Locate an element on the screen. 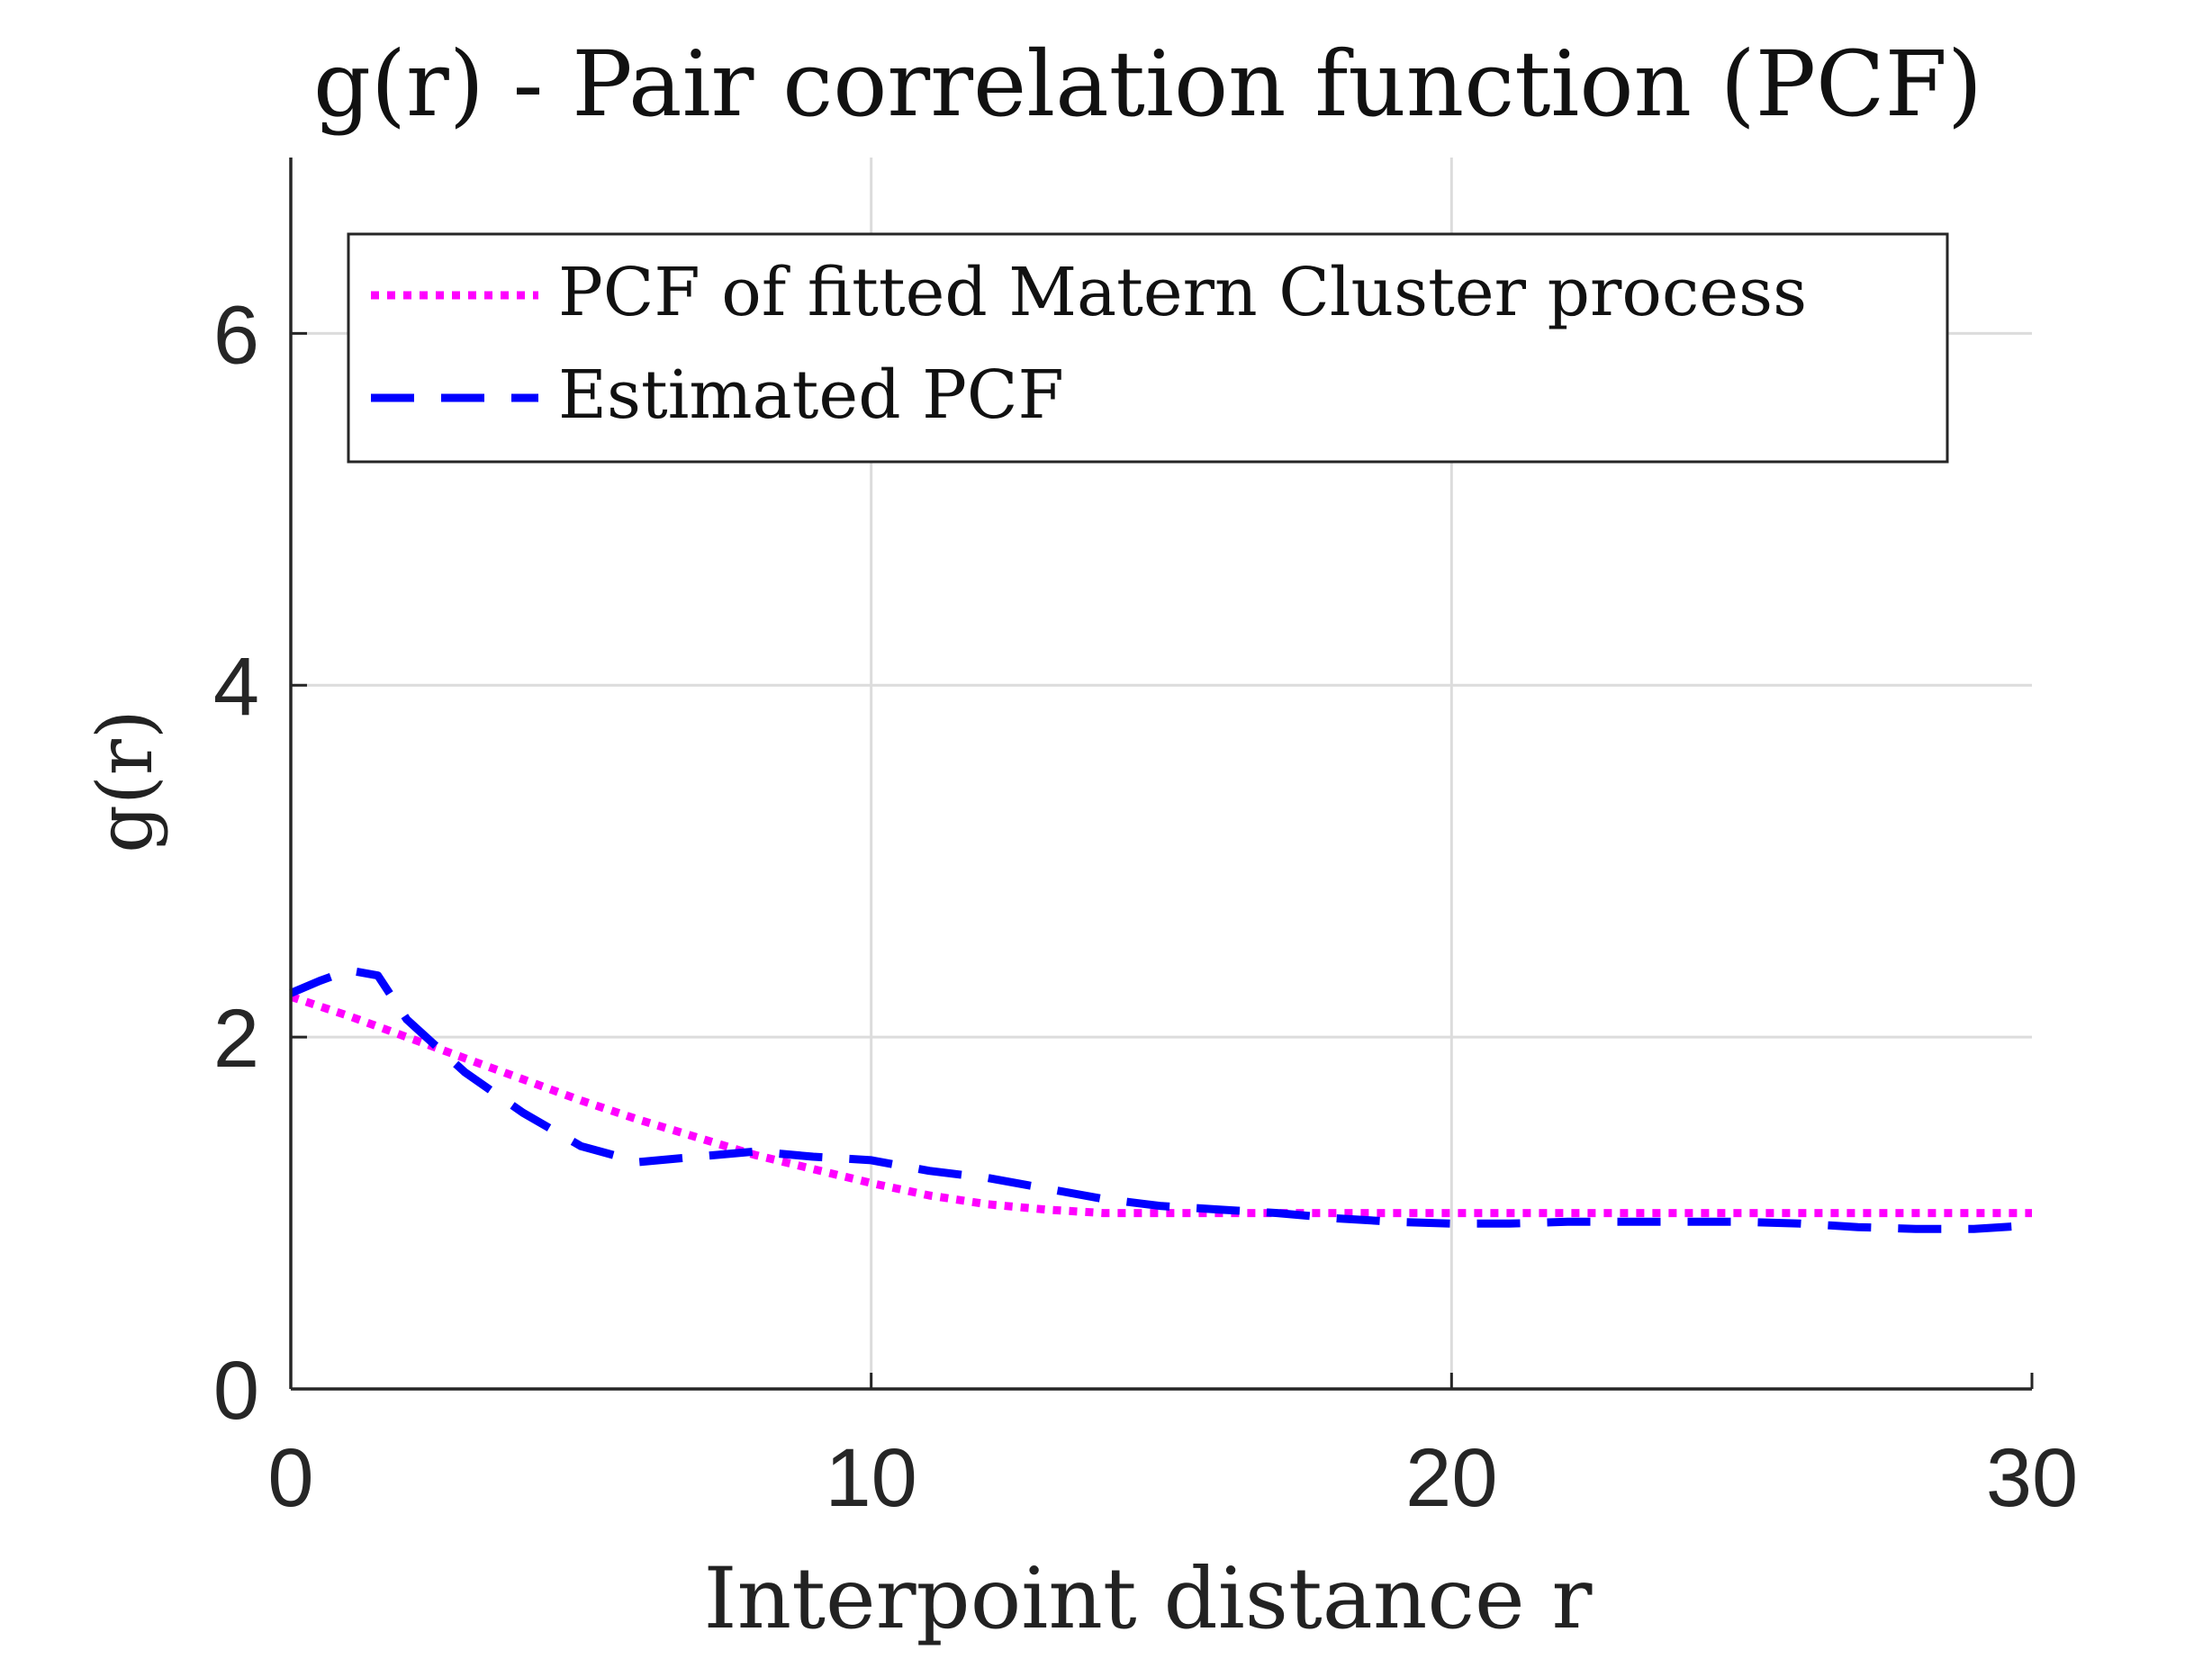 The height and width of the screenshot is (1659, 2212). chart-title: g(r) - Pair correlation function (PCF) is located at coordinates (1147, 84).